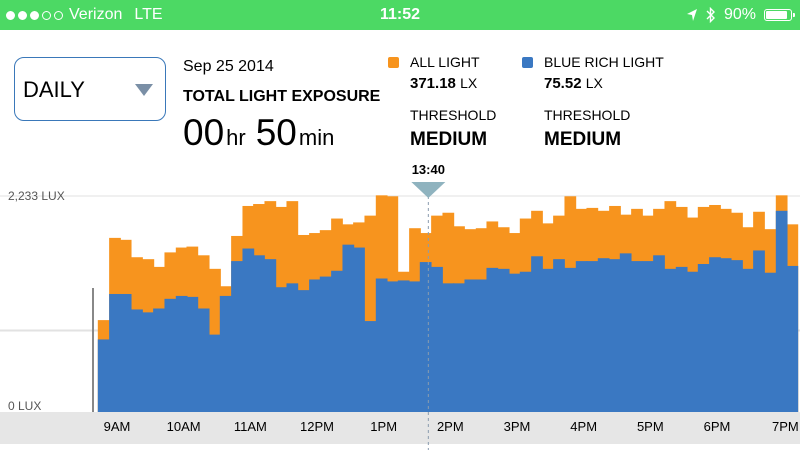 Image resolution: width=800 pixels, height=450 pixels. What do you see at coordinates (54, 89) in the screenshot?
I see `period-dropdown-value: DAILY` at bounding box center [54, 89].